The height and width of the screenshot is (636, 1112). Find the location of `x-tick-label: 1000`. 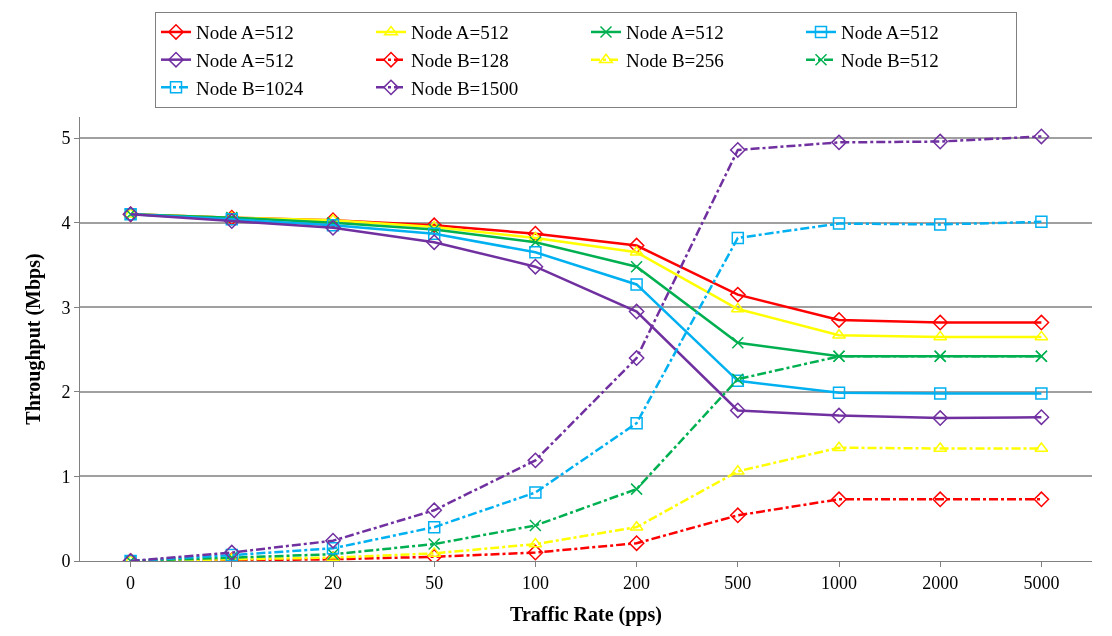

x-tick-label: 1000 is located at coordinates (839, 582).